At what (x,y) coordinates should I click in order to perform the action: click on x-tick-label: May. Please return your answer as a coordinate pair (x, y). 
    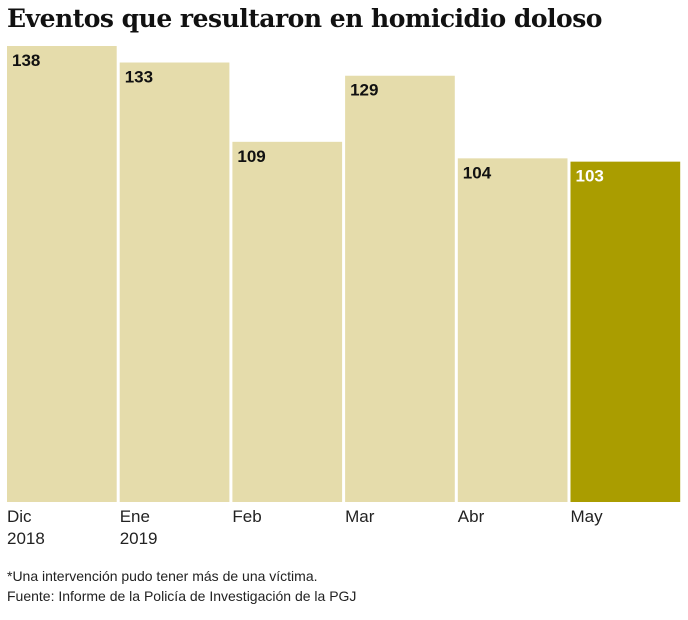
    Looking at the image, I should click on (586, 516).